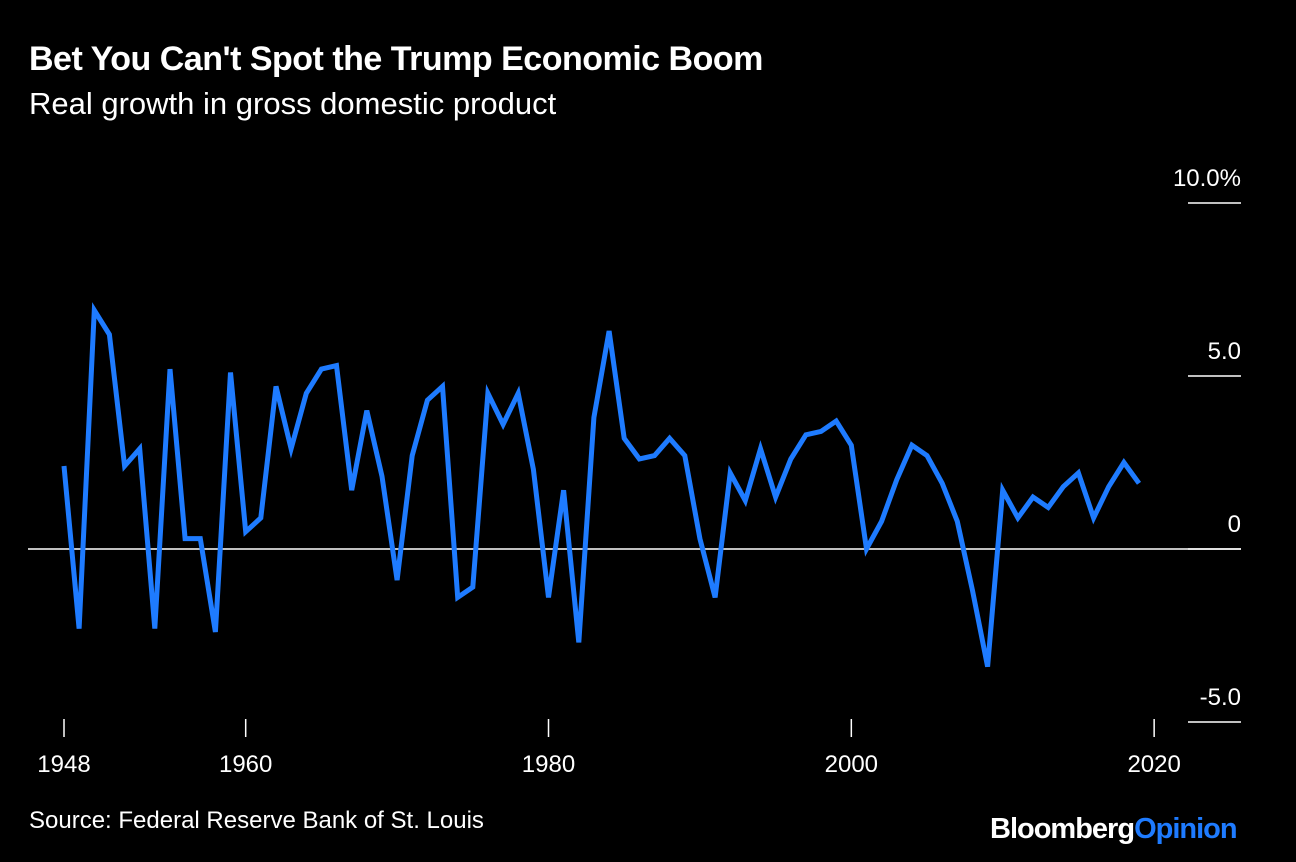  I want to click on bloomberg-opinion-logo: BloombergOpinion, so click(1114, 829).